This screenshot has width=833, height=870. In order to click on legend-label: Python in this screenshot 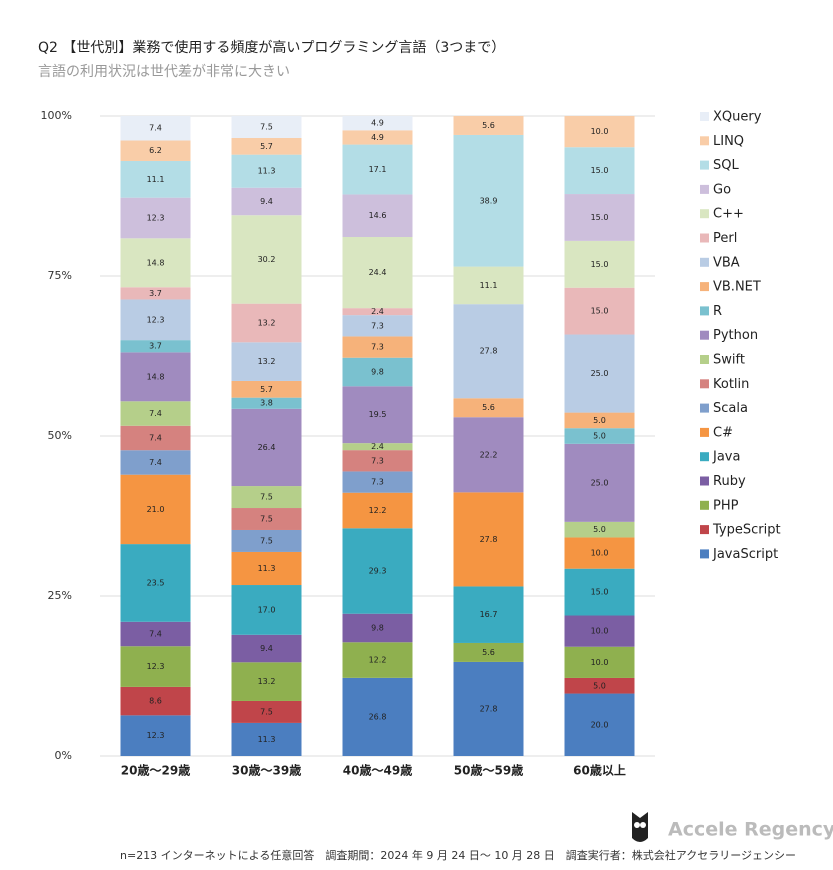, I will do `click(735, 335)`.